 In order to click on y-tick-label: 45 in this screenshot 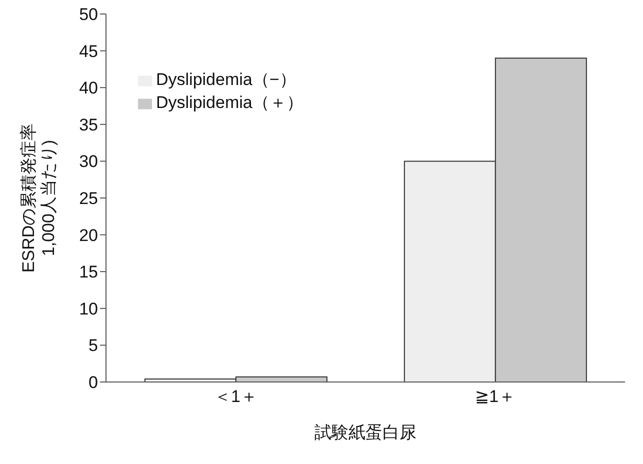, I will do `click(88, 51)`.